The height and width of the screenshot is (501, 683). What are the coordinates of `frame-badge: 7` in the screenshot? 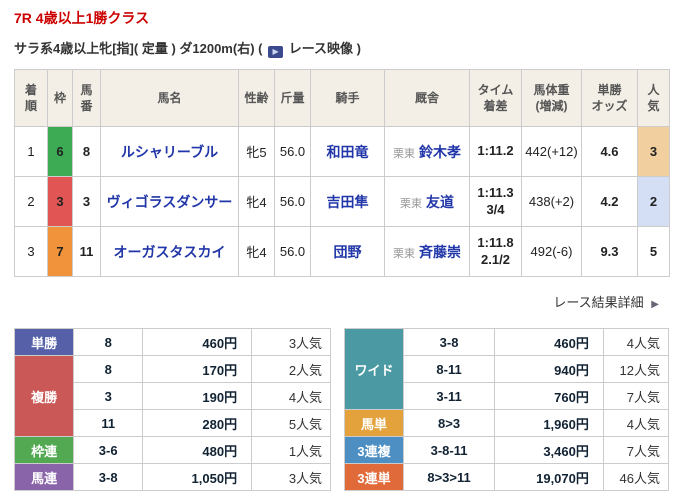 It's located at (60, 251).